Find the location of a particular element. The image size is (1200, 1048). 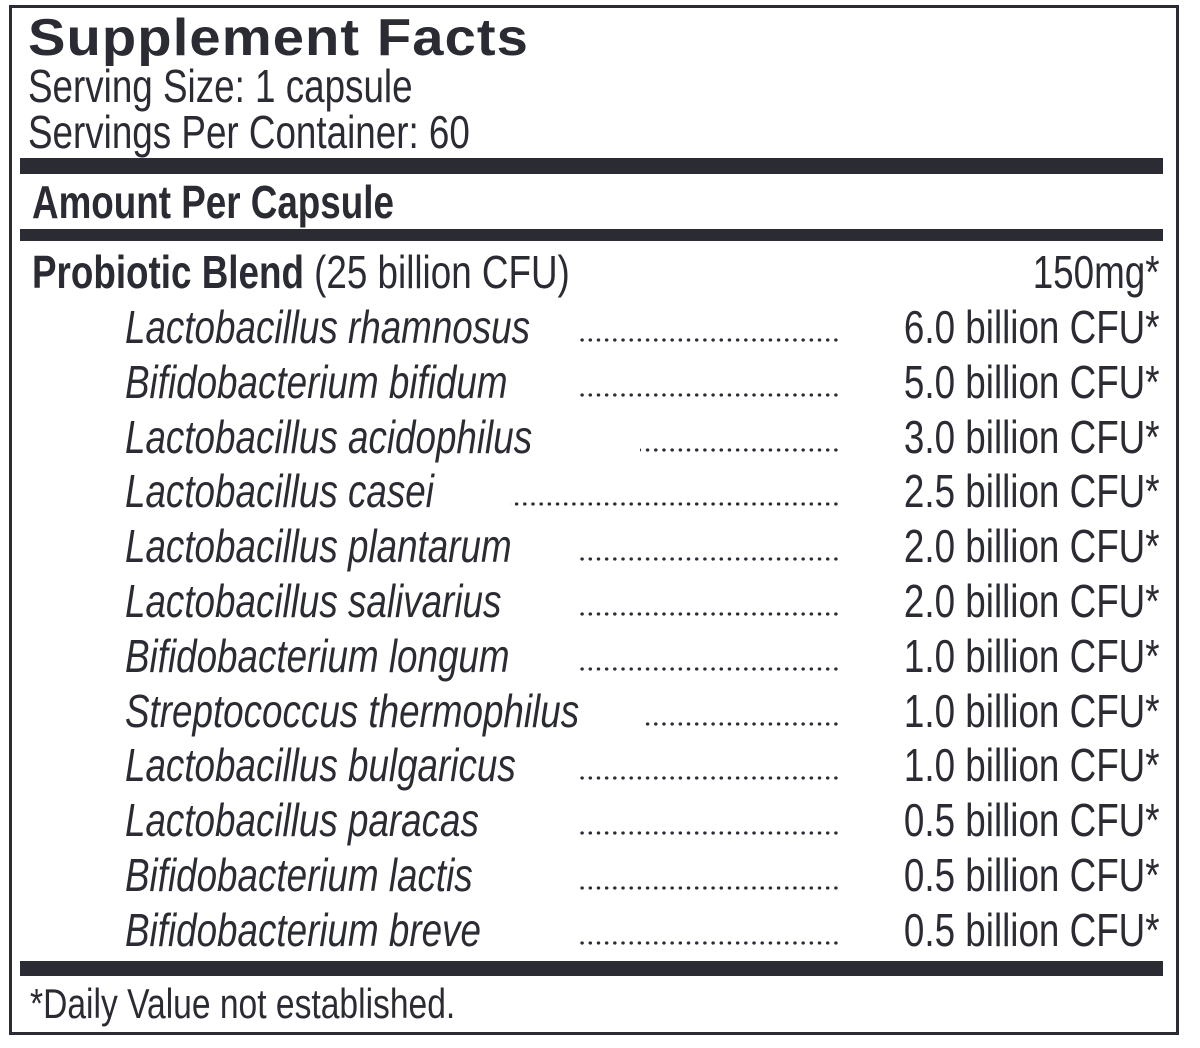

blend-detail: (25 billion CFU) is located at coordinates (442, 272).